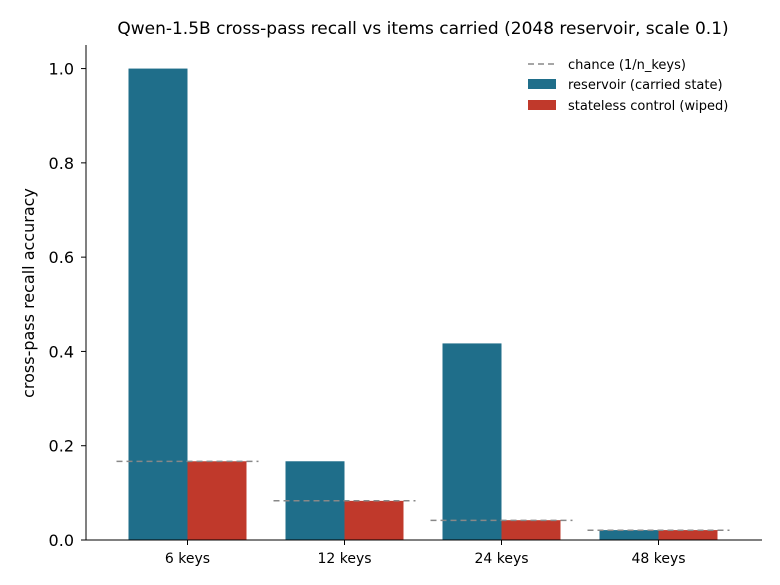 The image size is (780, 585). Describe the element at coordinates (627, 65) in the screenshot. I see `legend-chance-label: chance (1/n_keys)` at that location.